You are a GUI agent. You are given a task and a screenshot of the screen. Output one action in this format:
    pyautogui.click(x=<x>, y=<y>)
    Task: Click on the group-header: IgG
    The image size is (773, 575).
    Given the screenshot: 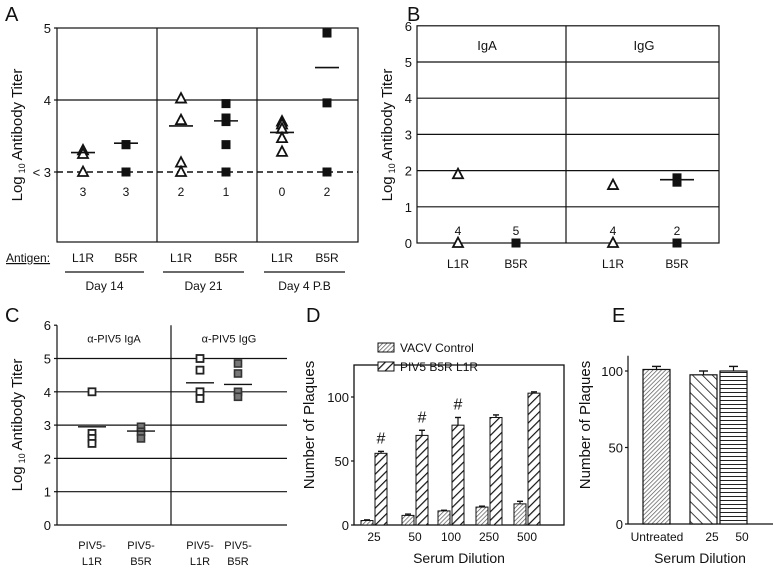 What is the action you would take?
    pyautogui.click(x=644, y=45)
    